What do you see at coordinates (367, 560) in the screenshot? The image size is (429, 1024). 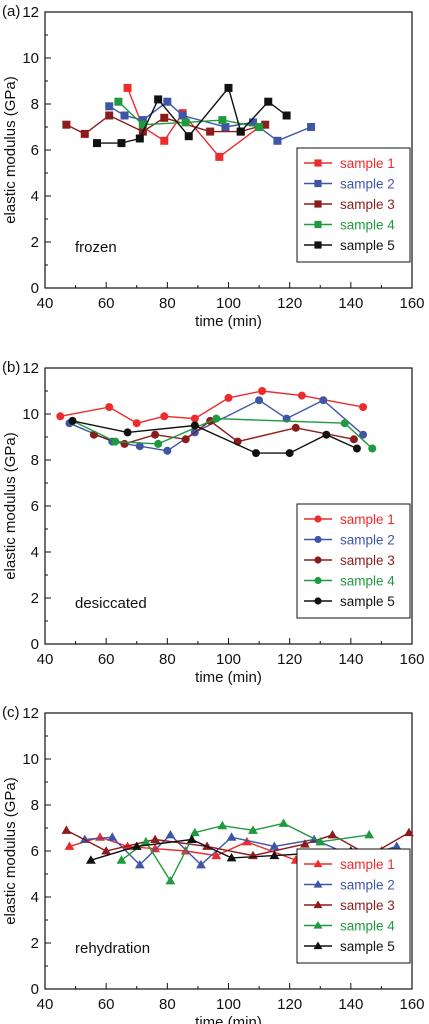 I see `legend-label: sample 3` at bounding box center [367, 560].